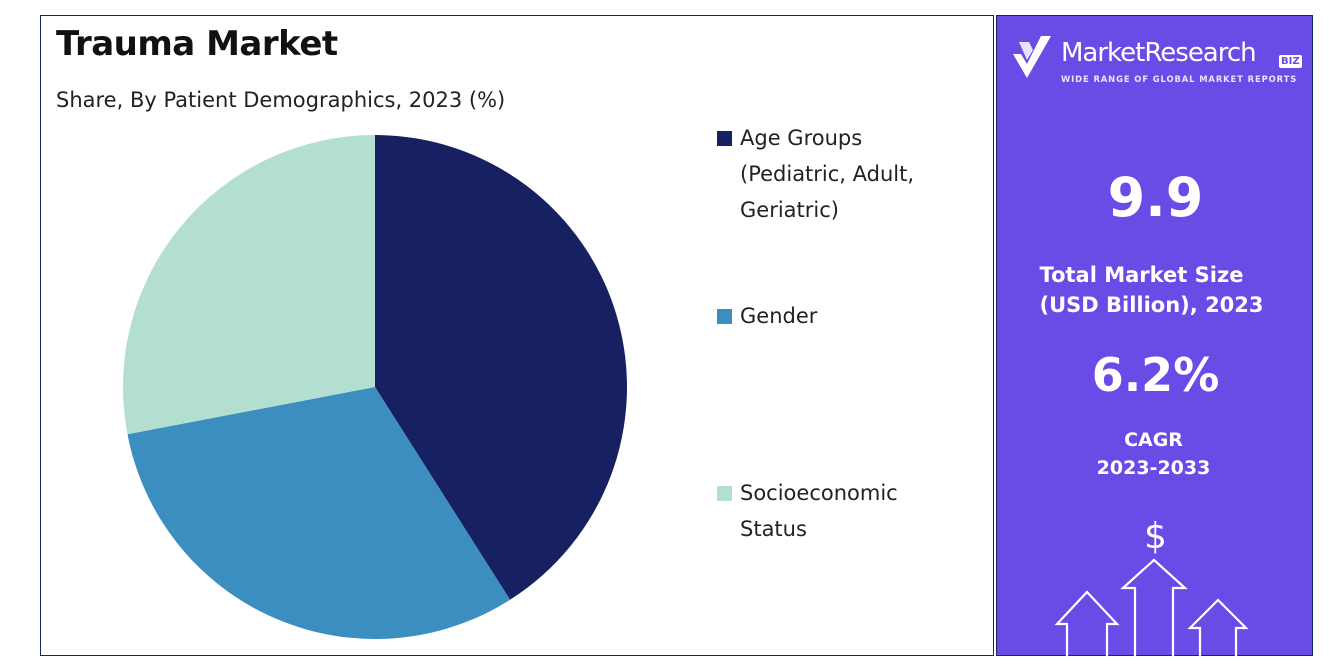 This screenshot has height=671, width=1329. What do you see at coordinates (724, 138) in the screenshot?
I see `legend-swatch-age-groups` at bounding box center [724, 138].